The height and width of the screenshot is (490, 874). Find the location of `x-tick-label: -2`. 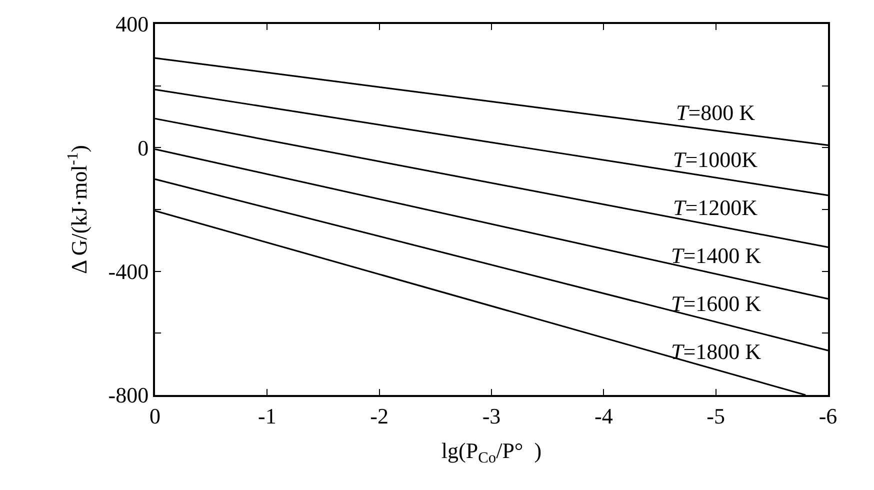

x-tick-label: -2 is located at coordinates (379, 415).